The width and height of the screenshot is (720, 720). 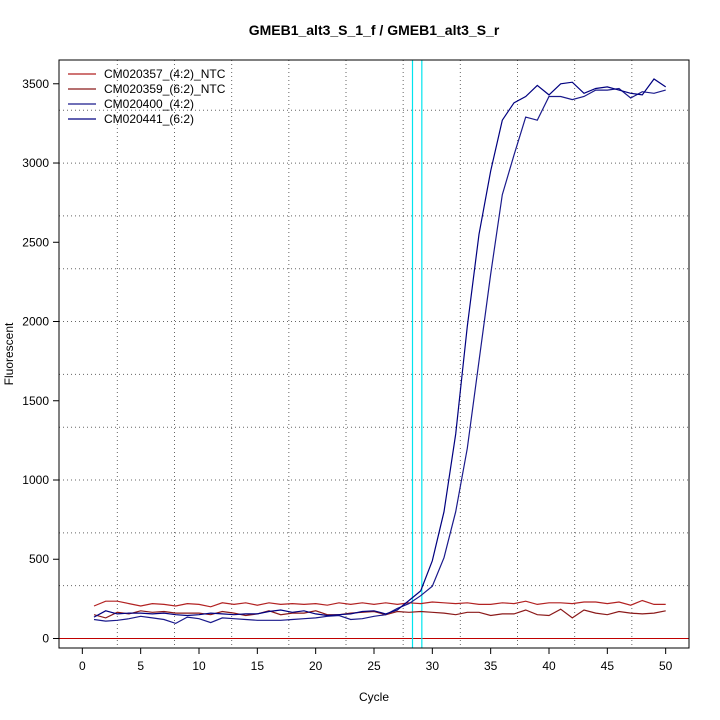 I want to click on y-tick-label: 1500, so click(x=35, y=401).